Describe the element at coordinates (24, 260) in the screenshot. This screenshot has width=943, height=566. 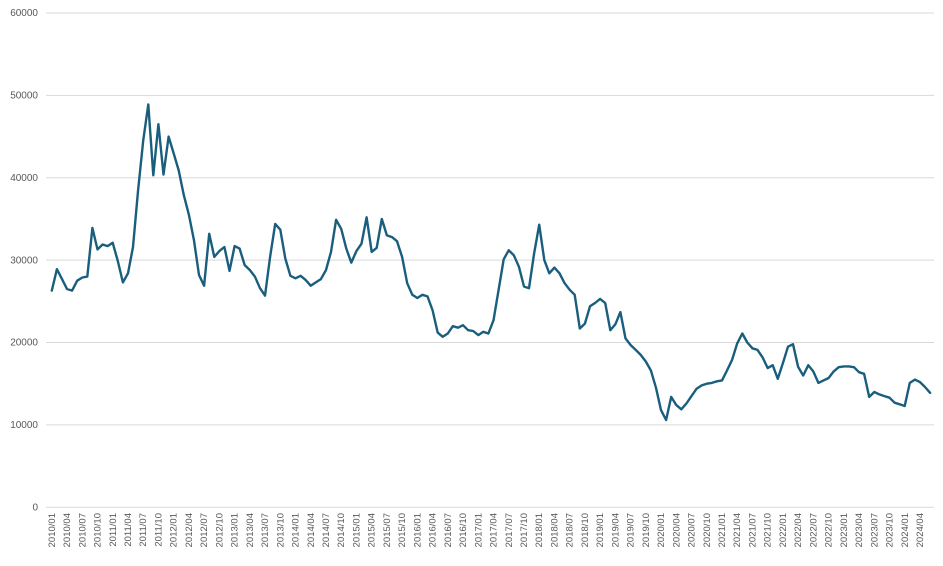
I see `y-axis-tick-label: 30000` at that location.